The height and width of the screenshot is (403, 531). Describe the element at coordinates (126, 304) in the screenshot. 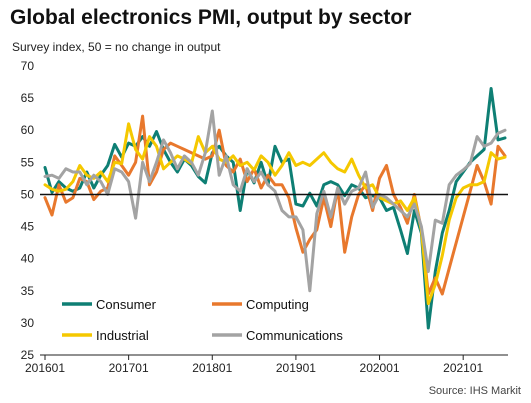

I see `legend-label-consumer: Consumer` at that location.